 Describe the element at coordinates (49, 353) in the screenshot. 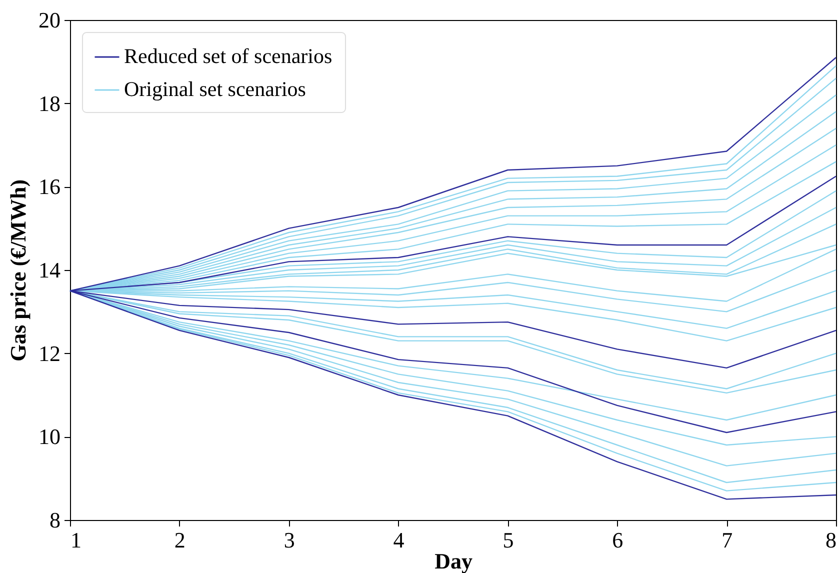

I see `y-tick-label: 12` at that location.